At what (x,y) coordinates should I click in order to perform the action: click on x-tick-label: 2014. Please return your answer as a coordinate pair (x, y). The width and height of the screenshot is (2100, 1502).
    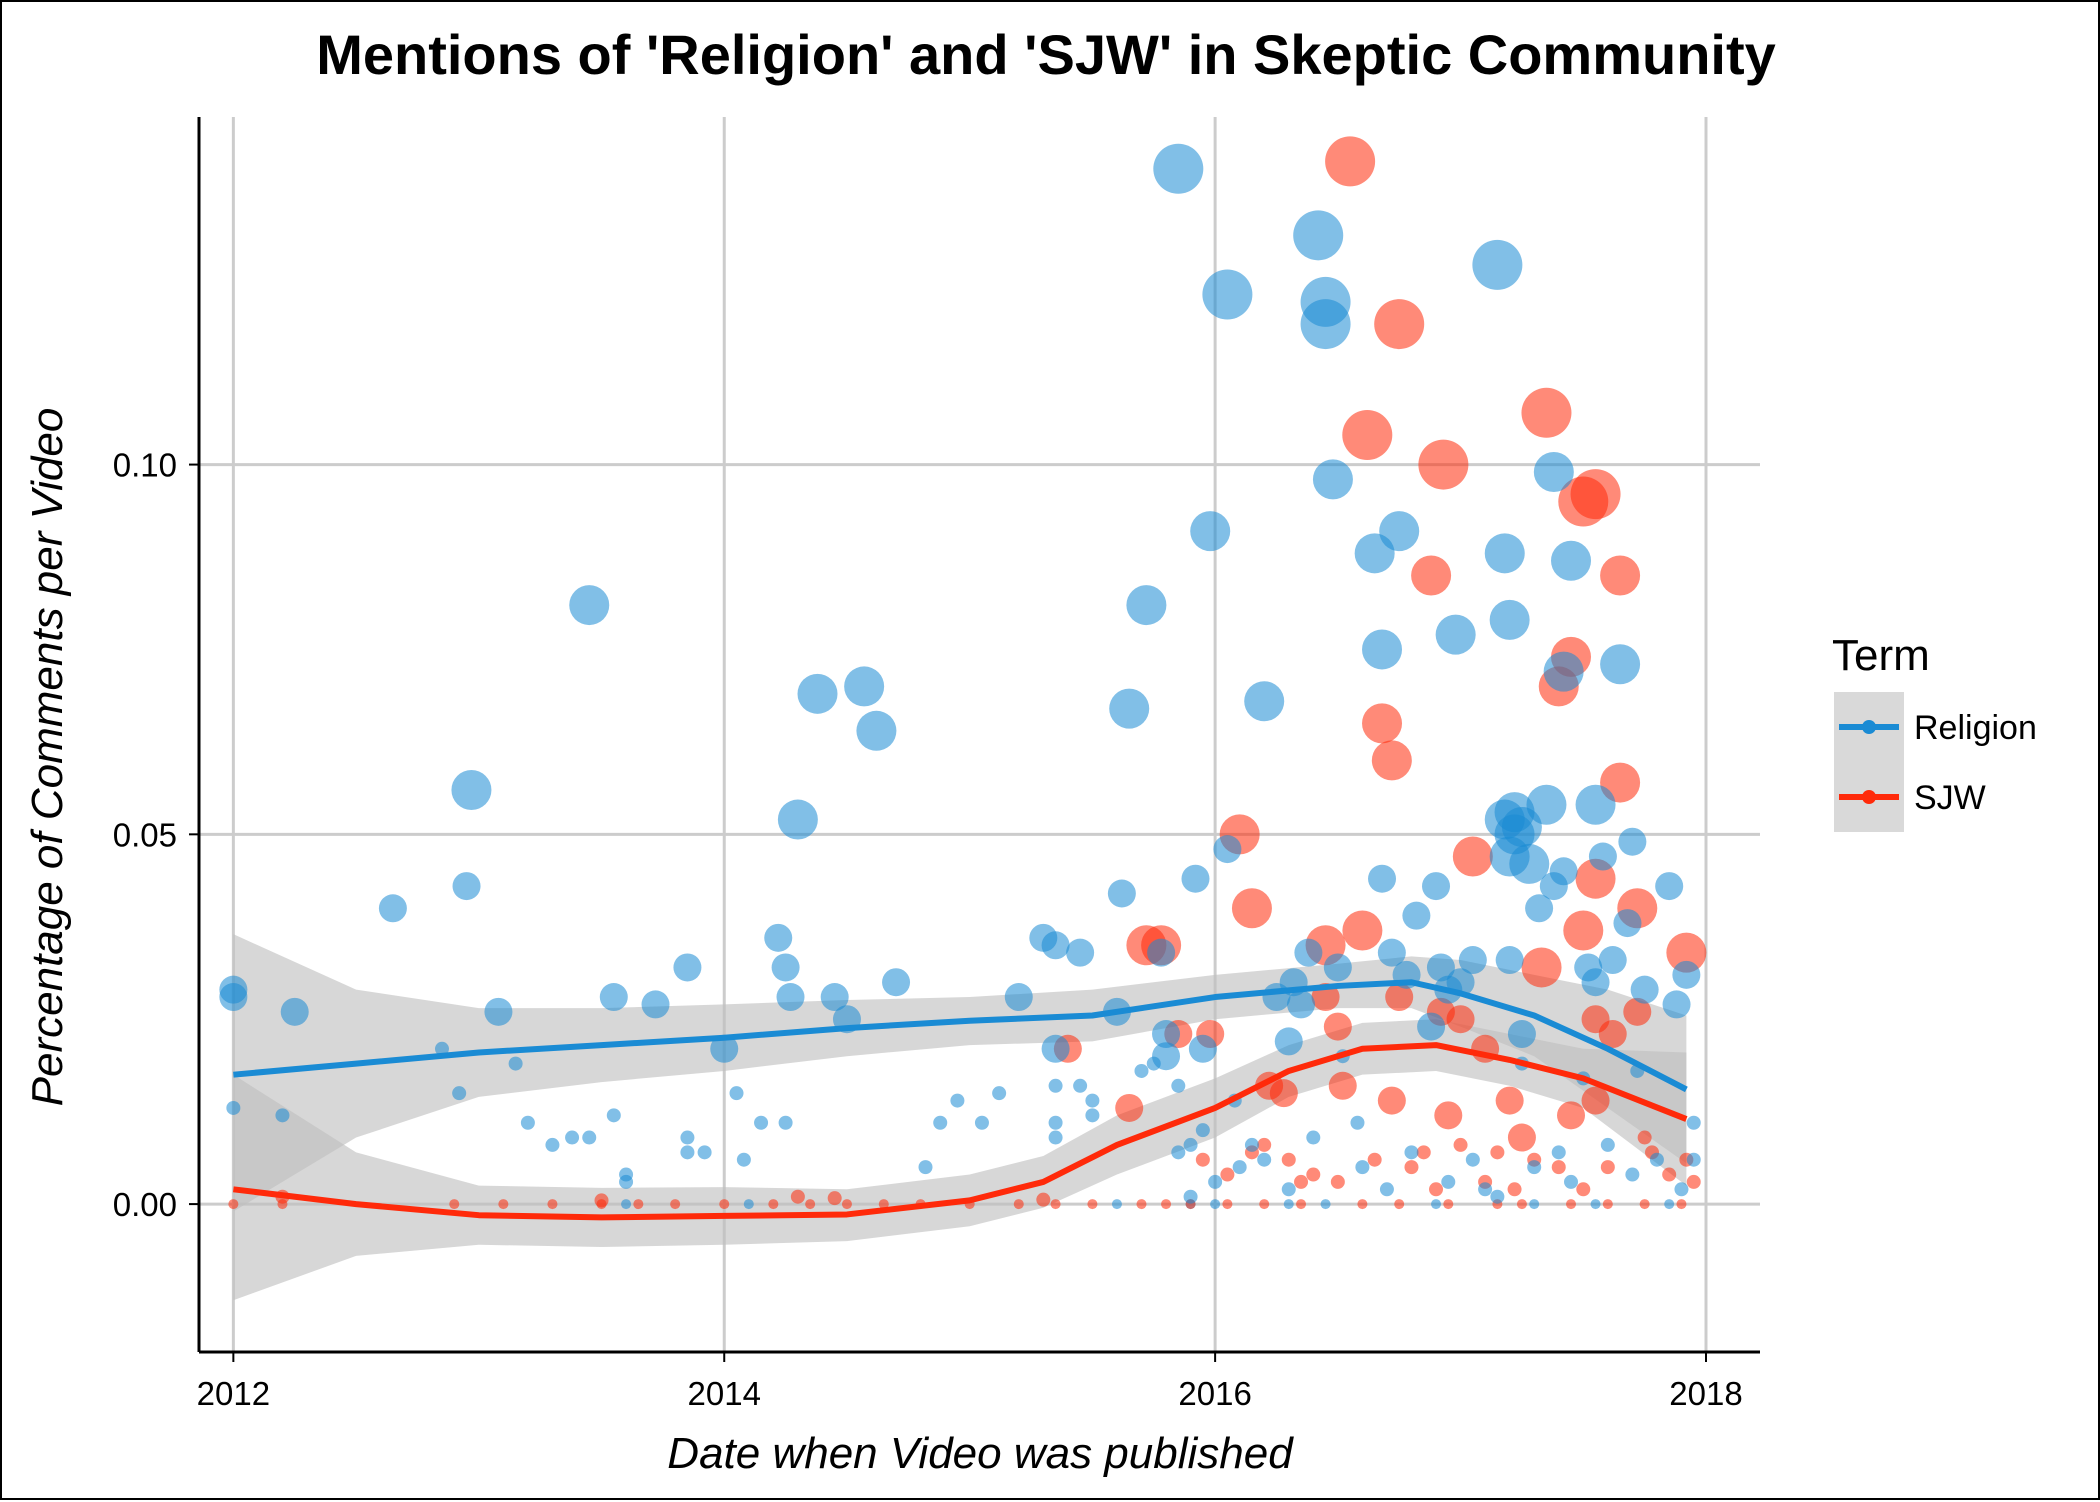
    Looking at the image, I should click on (724, 1393).